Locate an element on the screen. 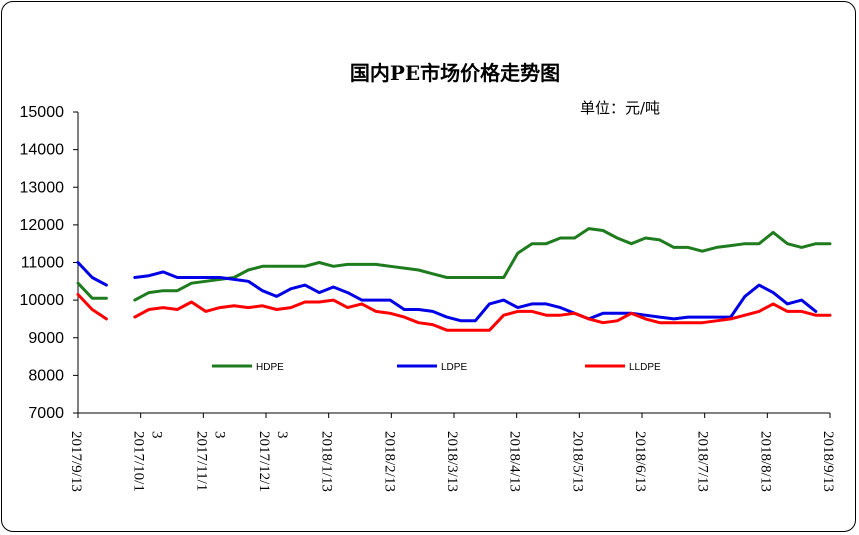 The width and height of the screenshot is (859, 535). y-tick-label: 14000 is located at coordinates (42, 150).